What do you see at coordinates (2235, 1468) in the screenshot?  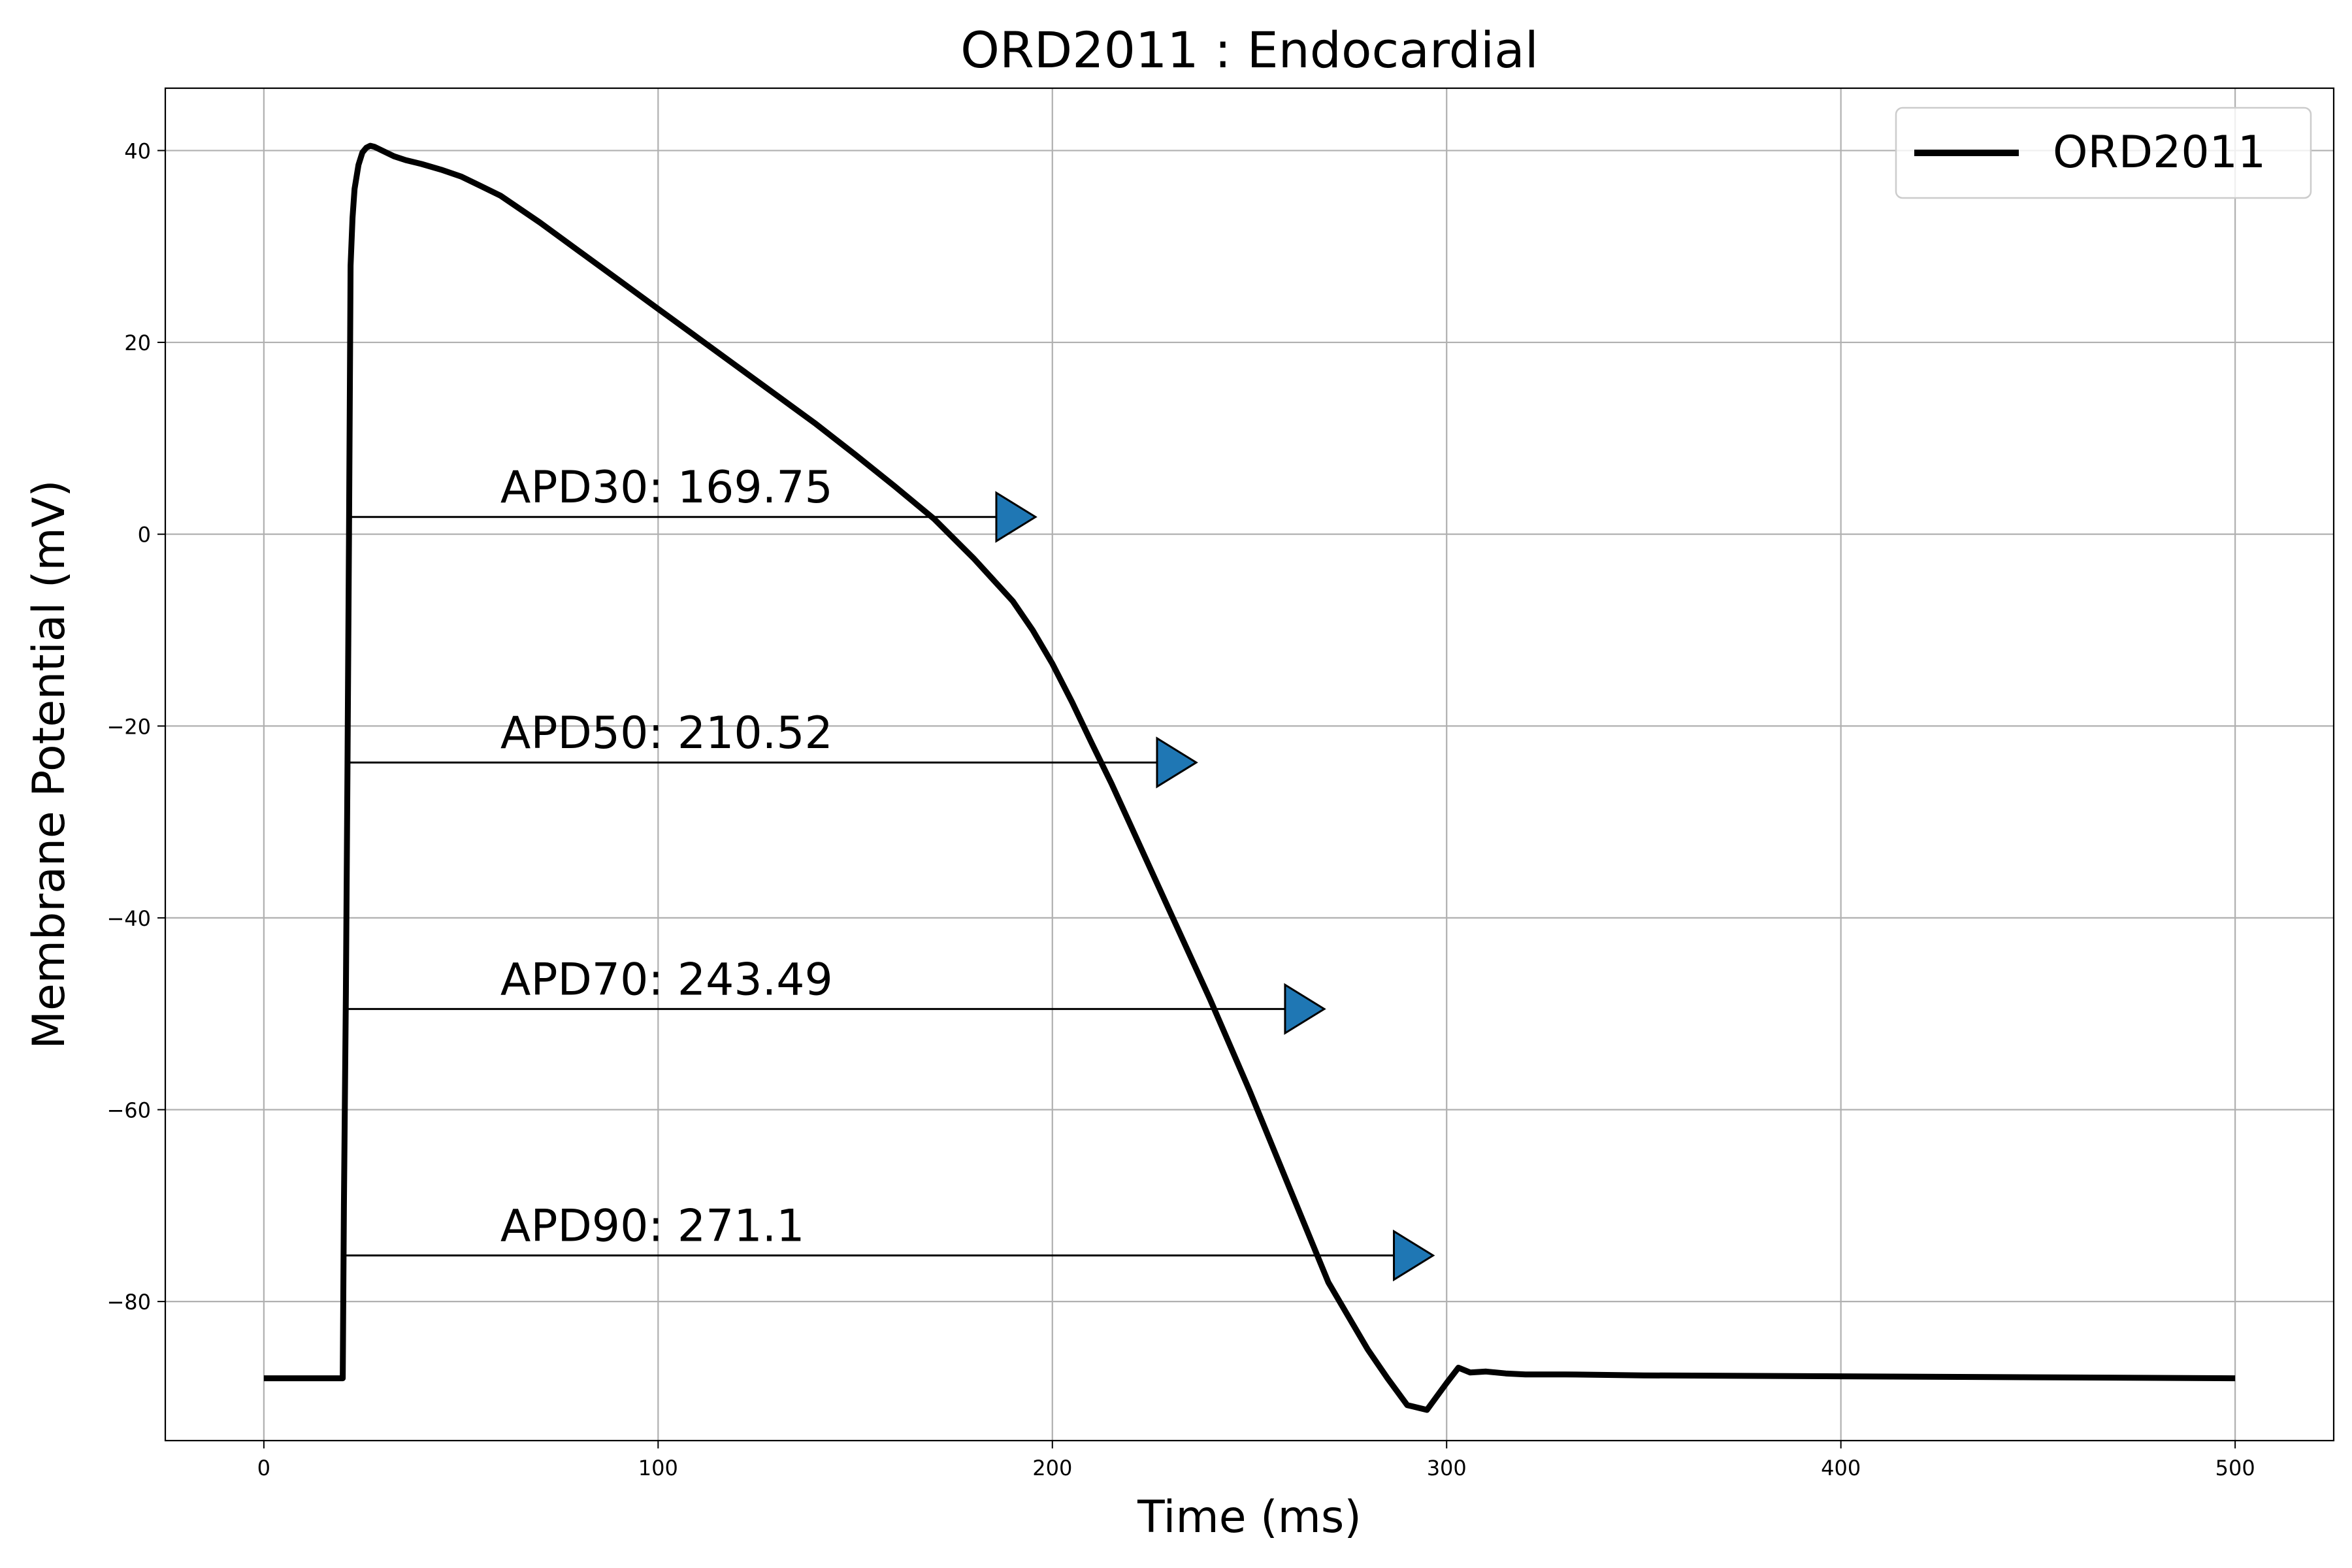 I see `x-tick-label: 500` at bounding box center [2235, 1468].